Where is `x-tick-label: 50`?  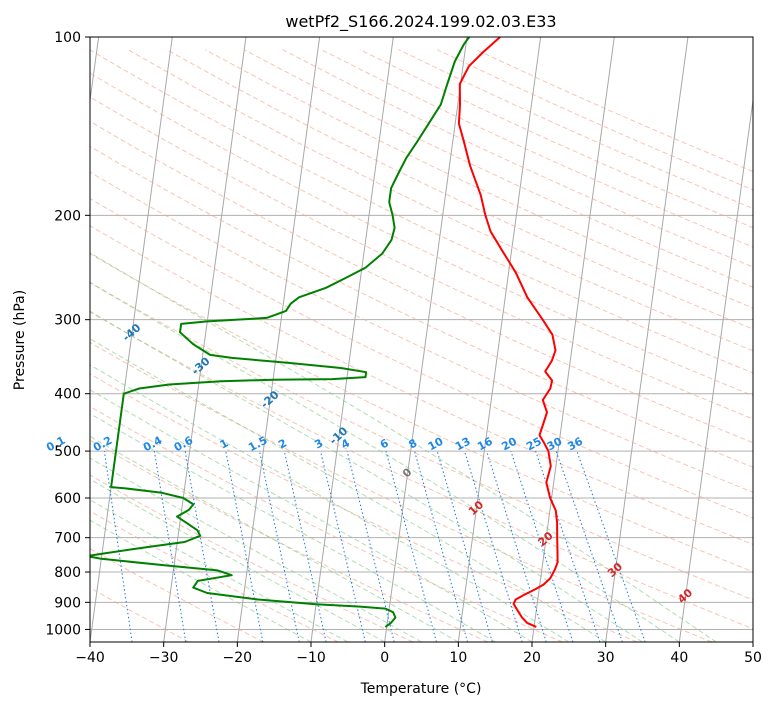 x-tick-label: 50 is located at coordinates (753, 658).